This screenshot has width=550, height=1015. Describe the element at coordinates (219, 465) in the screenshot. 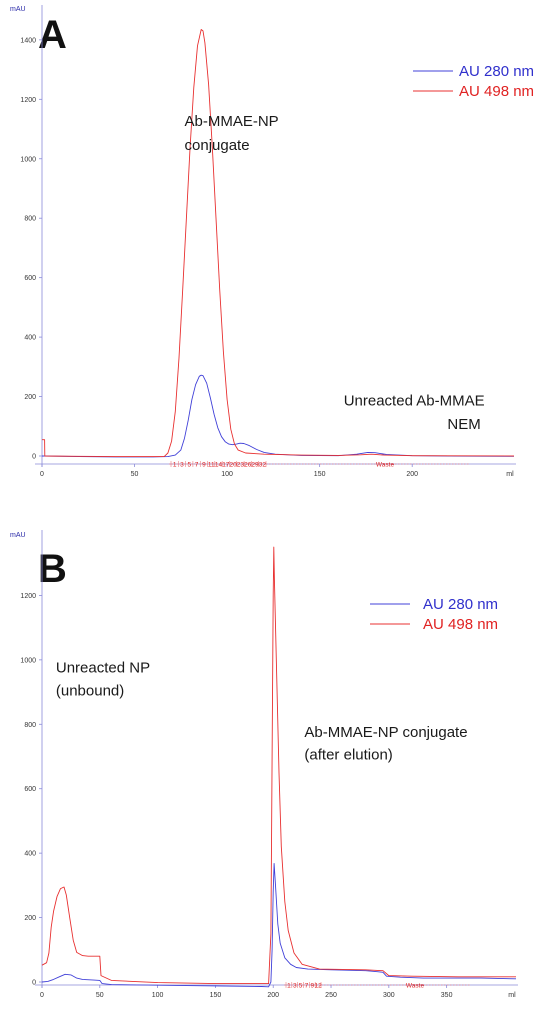

I see `panel-a-fraction-label: 14` at that location.